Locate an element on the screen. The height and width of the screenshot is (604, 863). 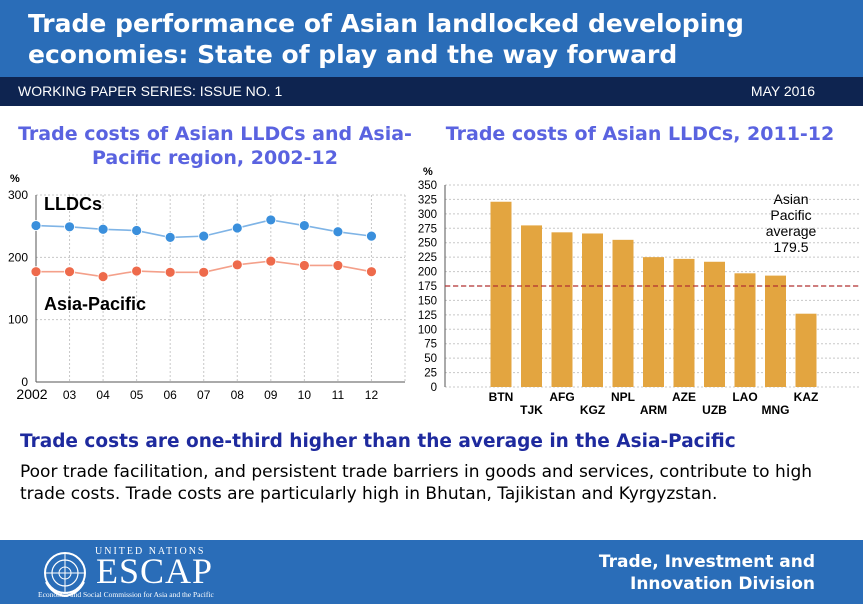
series-label: WORKING PAPER SERIES: ISSUE NO. 1 is located at coordinates (150, 91).